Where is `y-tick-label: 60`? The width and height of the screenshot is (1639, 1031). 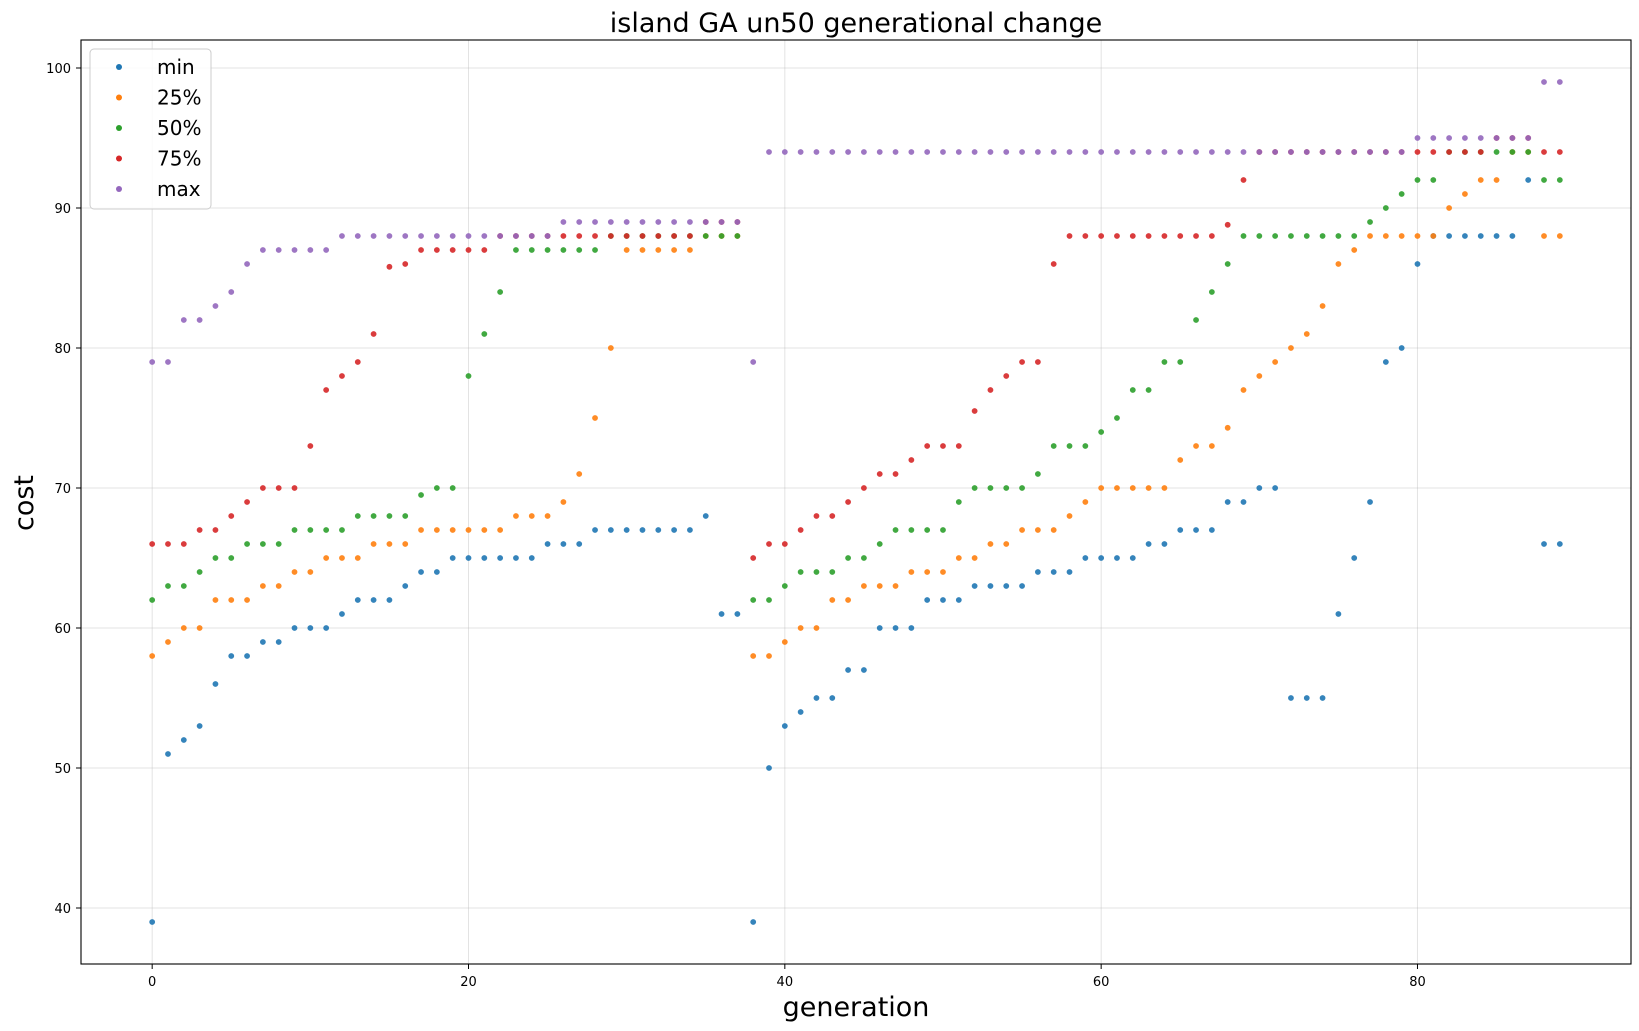
y-tick-label: 60 is located at coordinates (62, 629).